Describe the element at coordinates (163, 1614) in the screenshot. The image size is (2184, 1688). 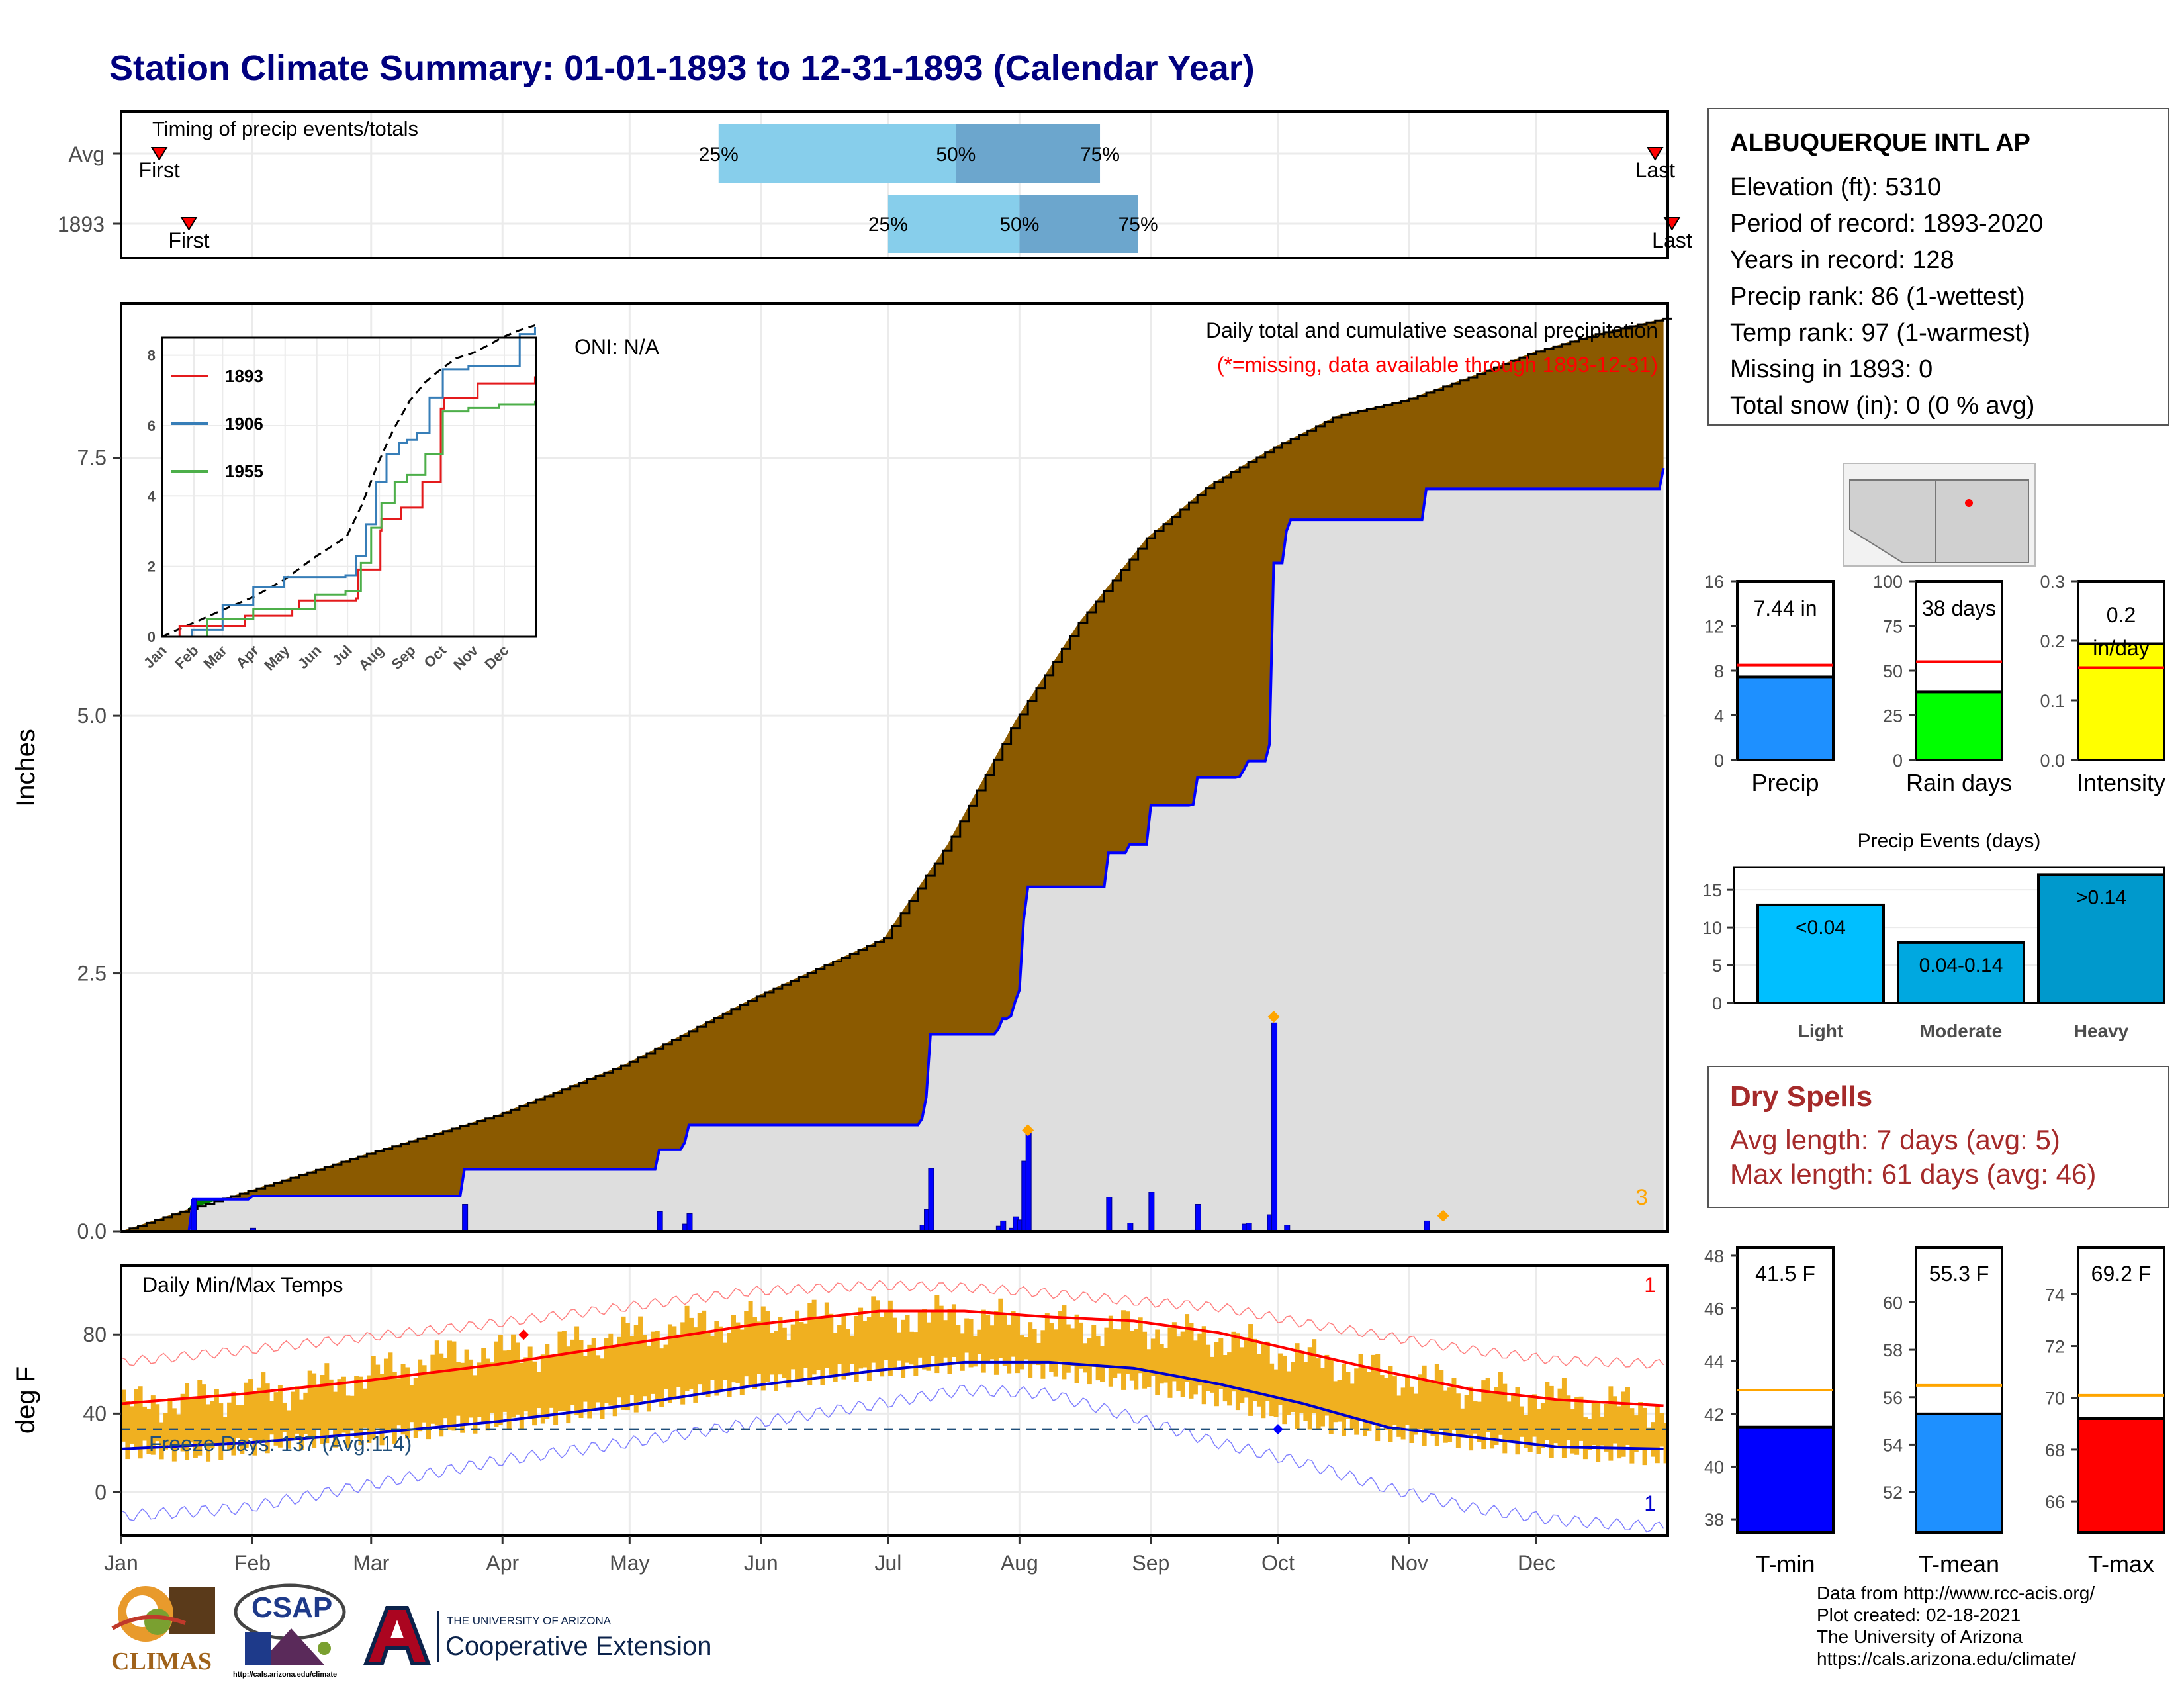
I see `climas-sun-icon` at that location.